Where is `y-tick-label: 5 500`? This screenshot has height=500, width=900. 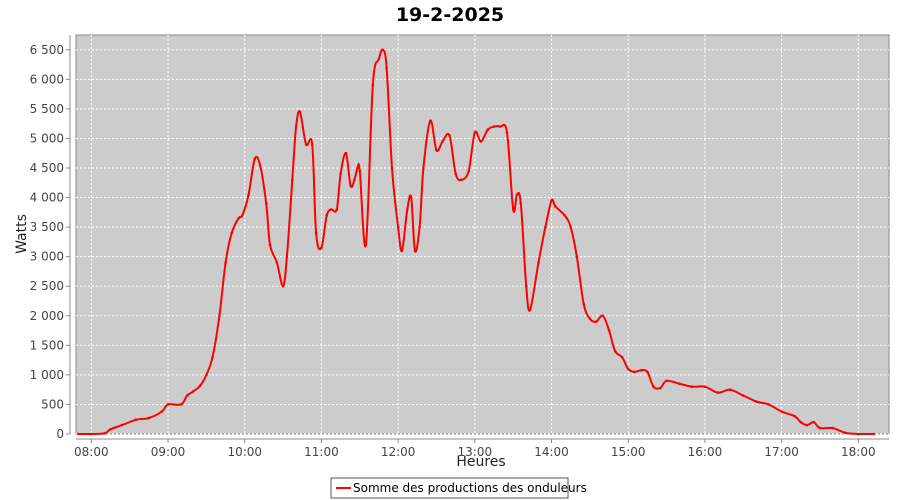
y-tick-label: 5 500 is located at coordinates (47, 109).